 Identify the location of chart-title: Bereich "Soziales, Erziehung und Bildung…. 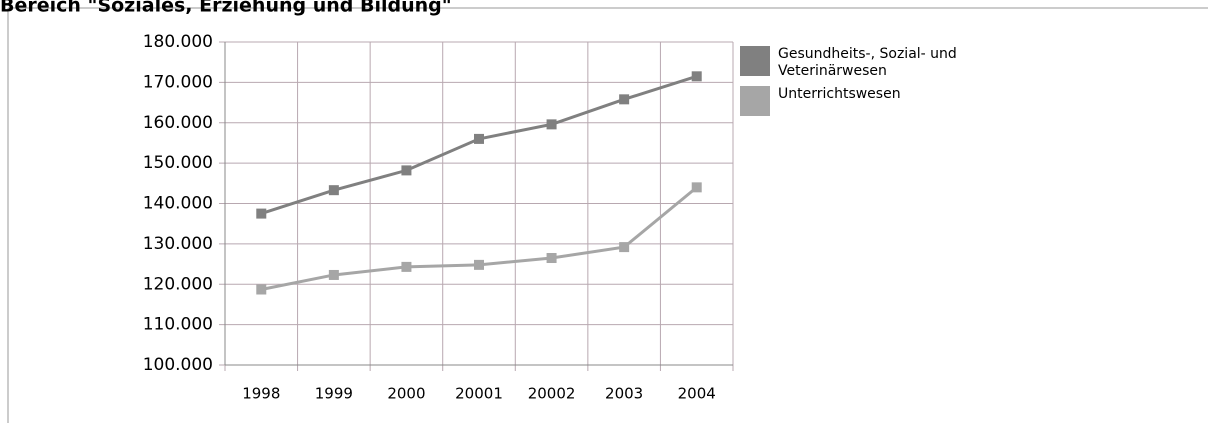
(226, 8).